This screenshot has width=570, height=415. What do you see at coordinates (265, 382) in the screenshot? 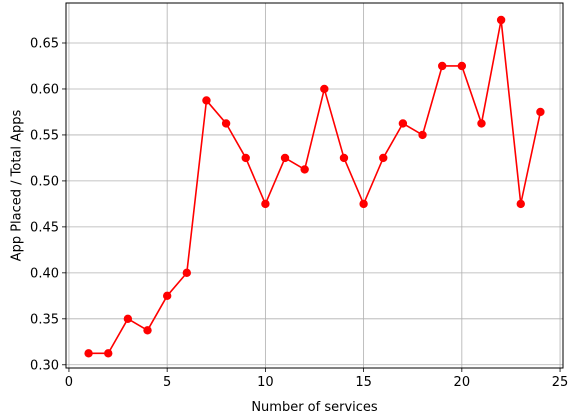
I see `x-tick-label: 10` at bounding box center [265, 382].